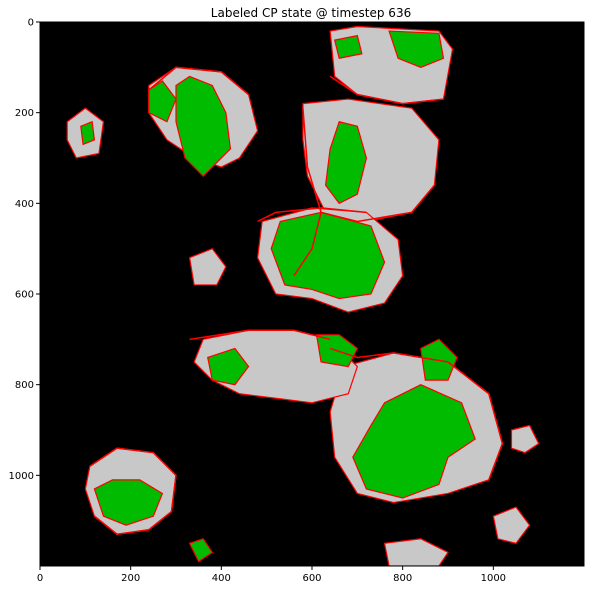  Describe the element at coordinates (271, 575) in the screenshot. I see `x-axis: 0 200 400 600 800 1000` at that location.